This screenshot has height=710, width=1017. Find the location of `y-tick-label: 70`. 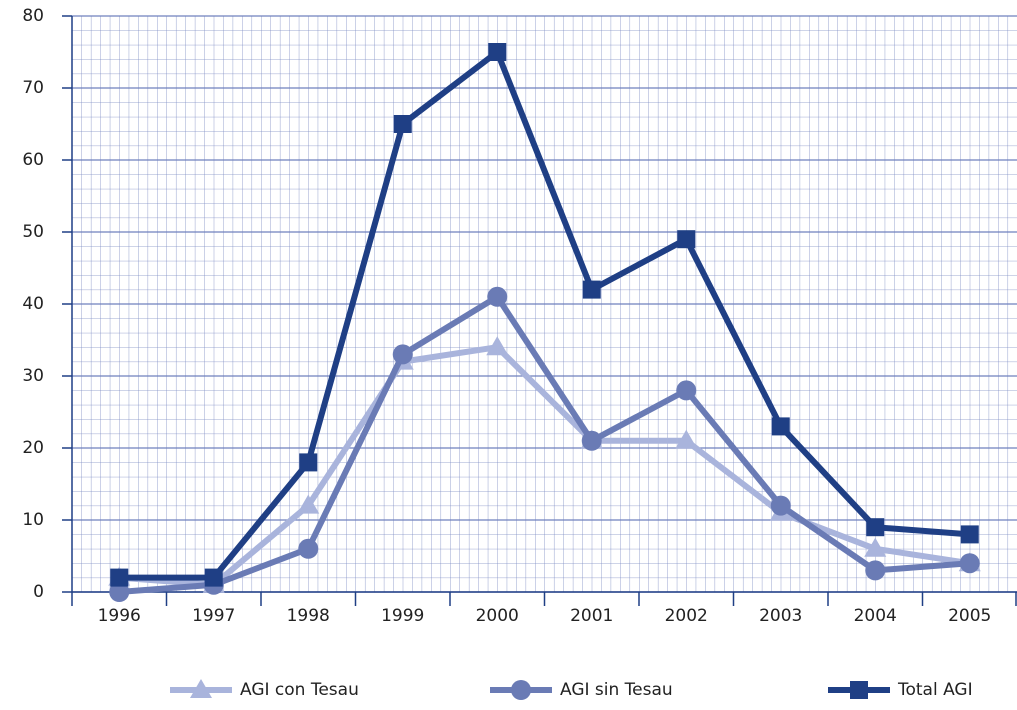

y-tick-label: 70 is located at coordinates (33, 88).